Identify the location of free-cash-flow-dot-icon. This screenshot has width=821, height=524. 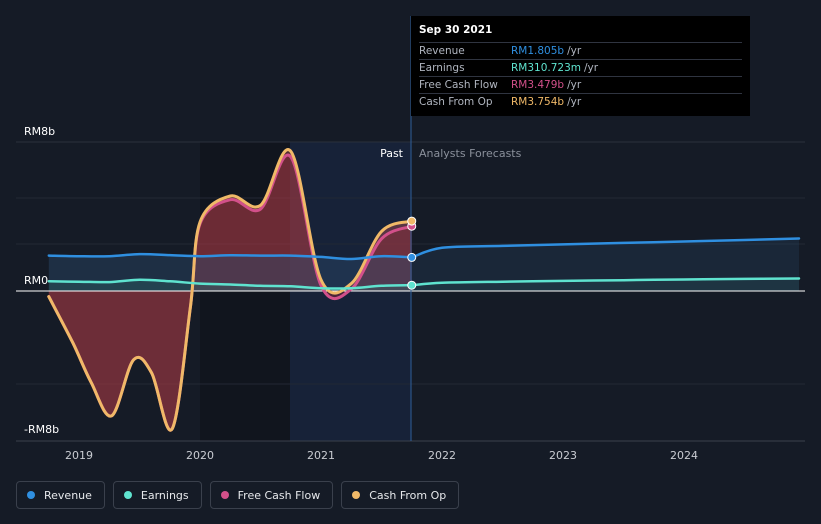
(224, 495).